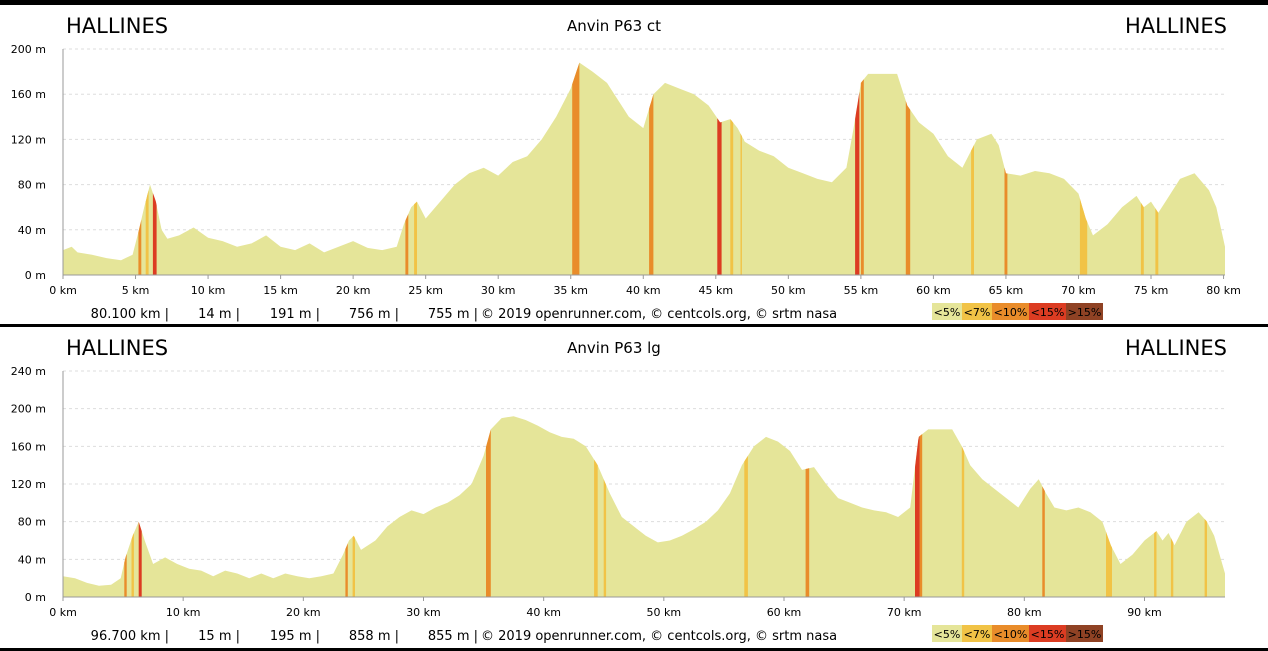  What do you see at coordinates (280, 290) in the screenshot?
I see `x-tick-label: 15 km` at bounding box center [280, 290].